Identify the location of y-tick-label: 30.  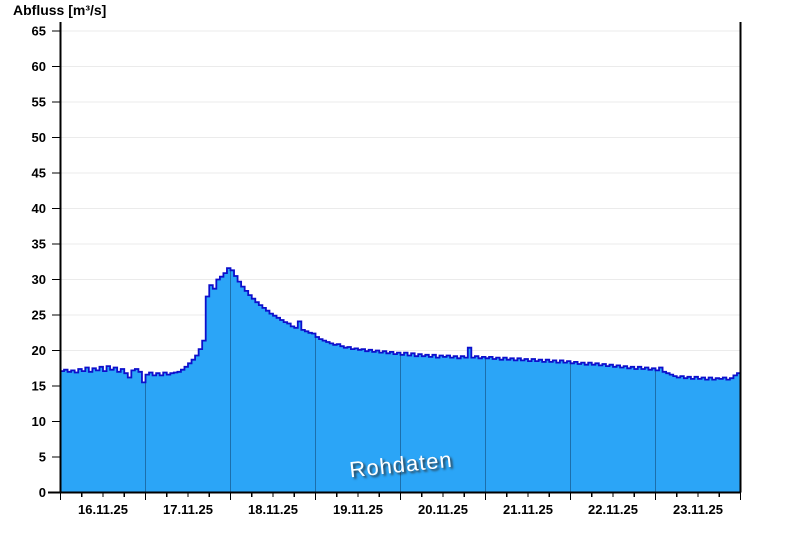
(39, 279).